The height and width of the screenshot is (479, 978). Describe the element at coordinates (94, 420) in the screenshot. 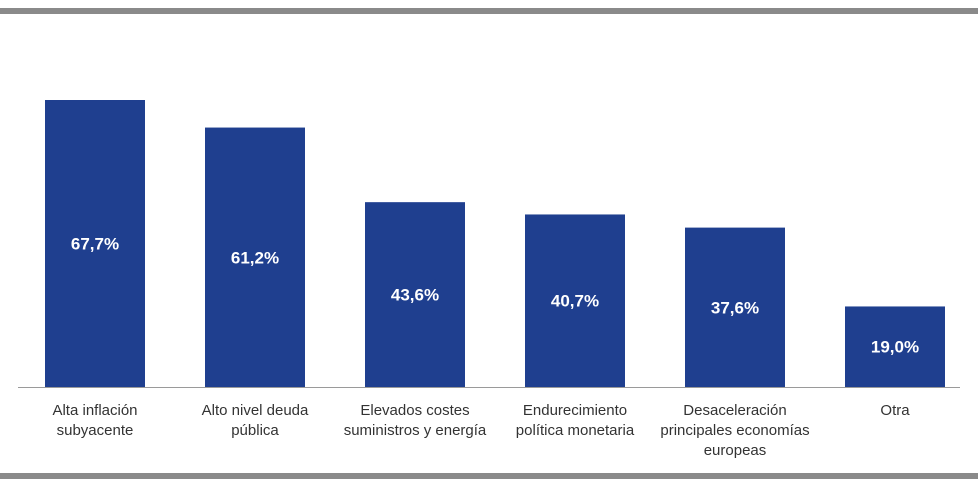

I see `category-label-1: Alta inflación subyacente` at that location.